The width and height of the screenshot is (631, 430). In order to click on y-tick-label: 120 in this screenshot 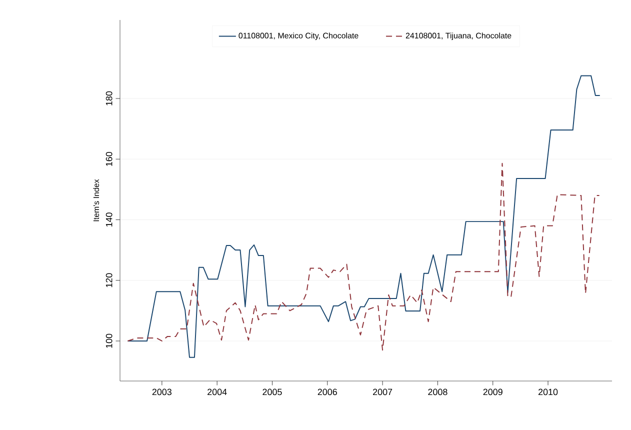, I will do `click(109, 280)`.